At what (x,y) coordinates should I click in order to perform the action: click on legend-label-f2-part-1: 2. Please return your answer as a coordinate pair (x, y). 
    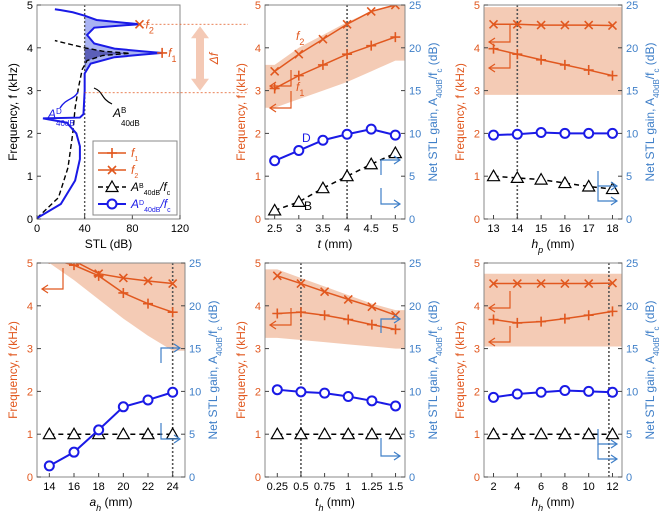
    Looking at the image, I should click on (136, 176).